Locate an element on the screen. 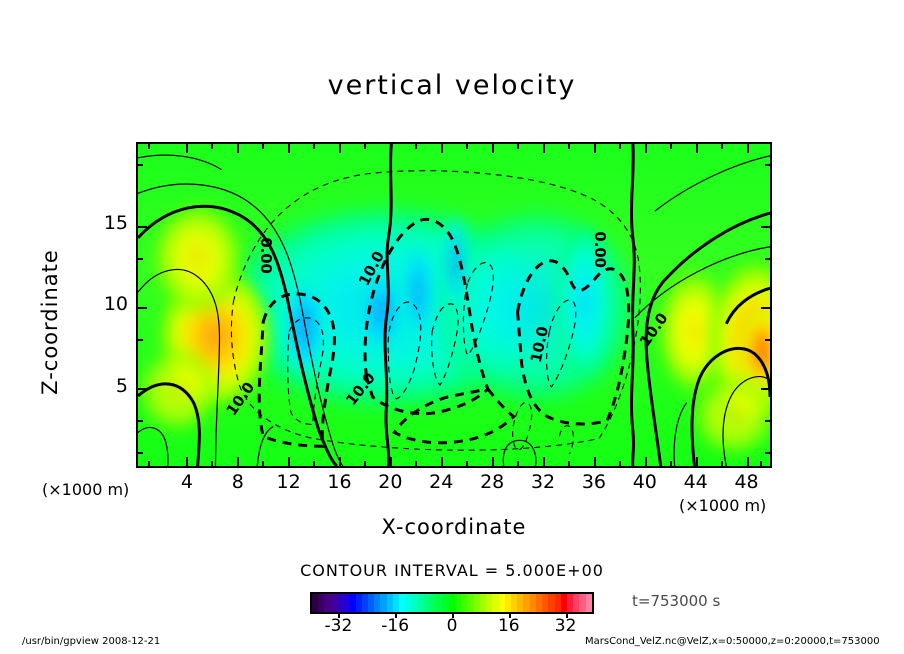 The height and width of the screenshot is (654, 904). x-tick-label-24: 24 is located at coordinates (441, 482).